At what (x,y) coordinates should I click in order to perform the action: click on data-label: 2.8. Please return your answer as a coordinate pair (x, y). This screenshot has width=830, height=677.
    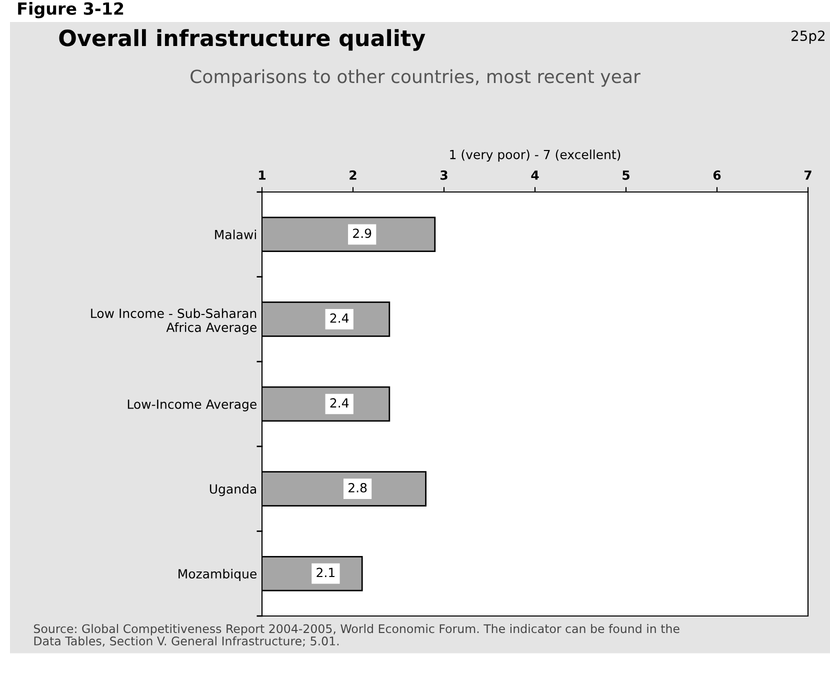
    Looking at the image, I should click on (357, 487).